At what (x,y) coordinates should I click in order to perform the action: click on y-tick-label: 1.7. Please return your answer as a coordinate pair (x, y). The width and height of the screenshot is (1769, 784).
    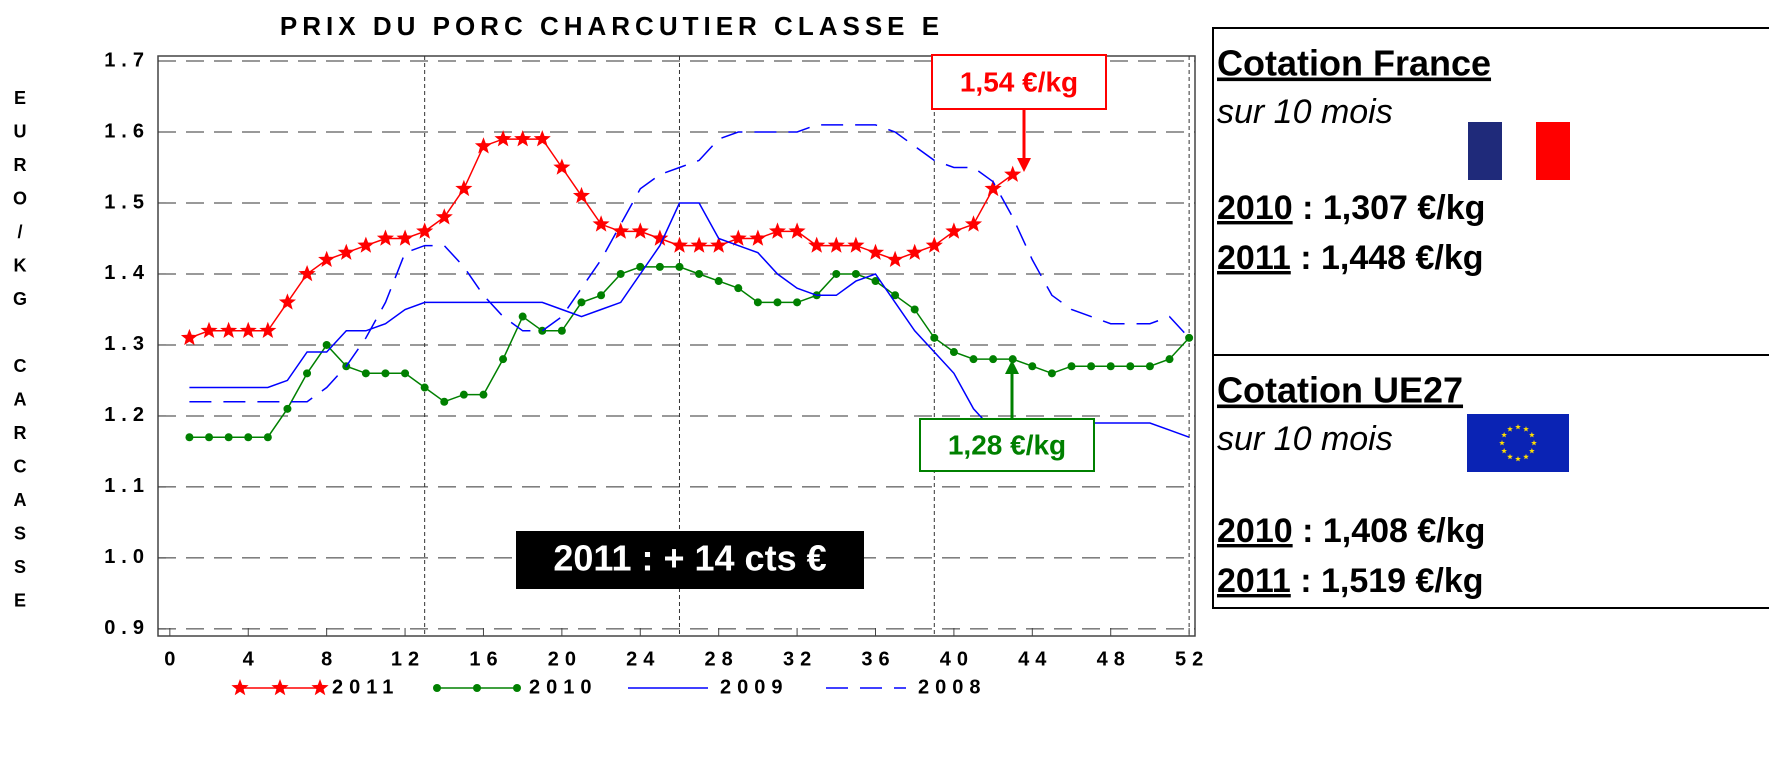
    Looking at the image, I should click on (127, 60).